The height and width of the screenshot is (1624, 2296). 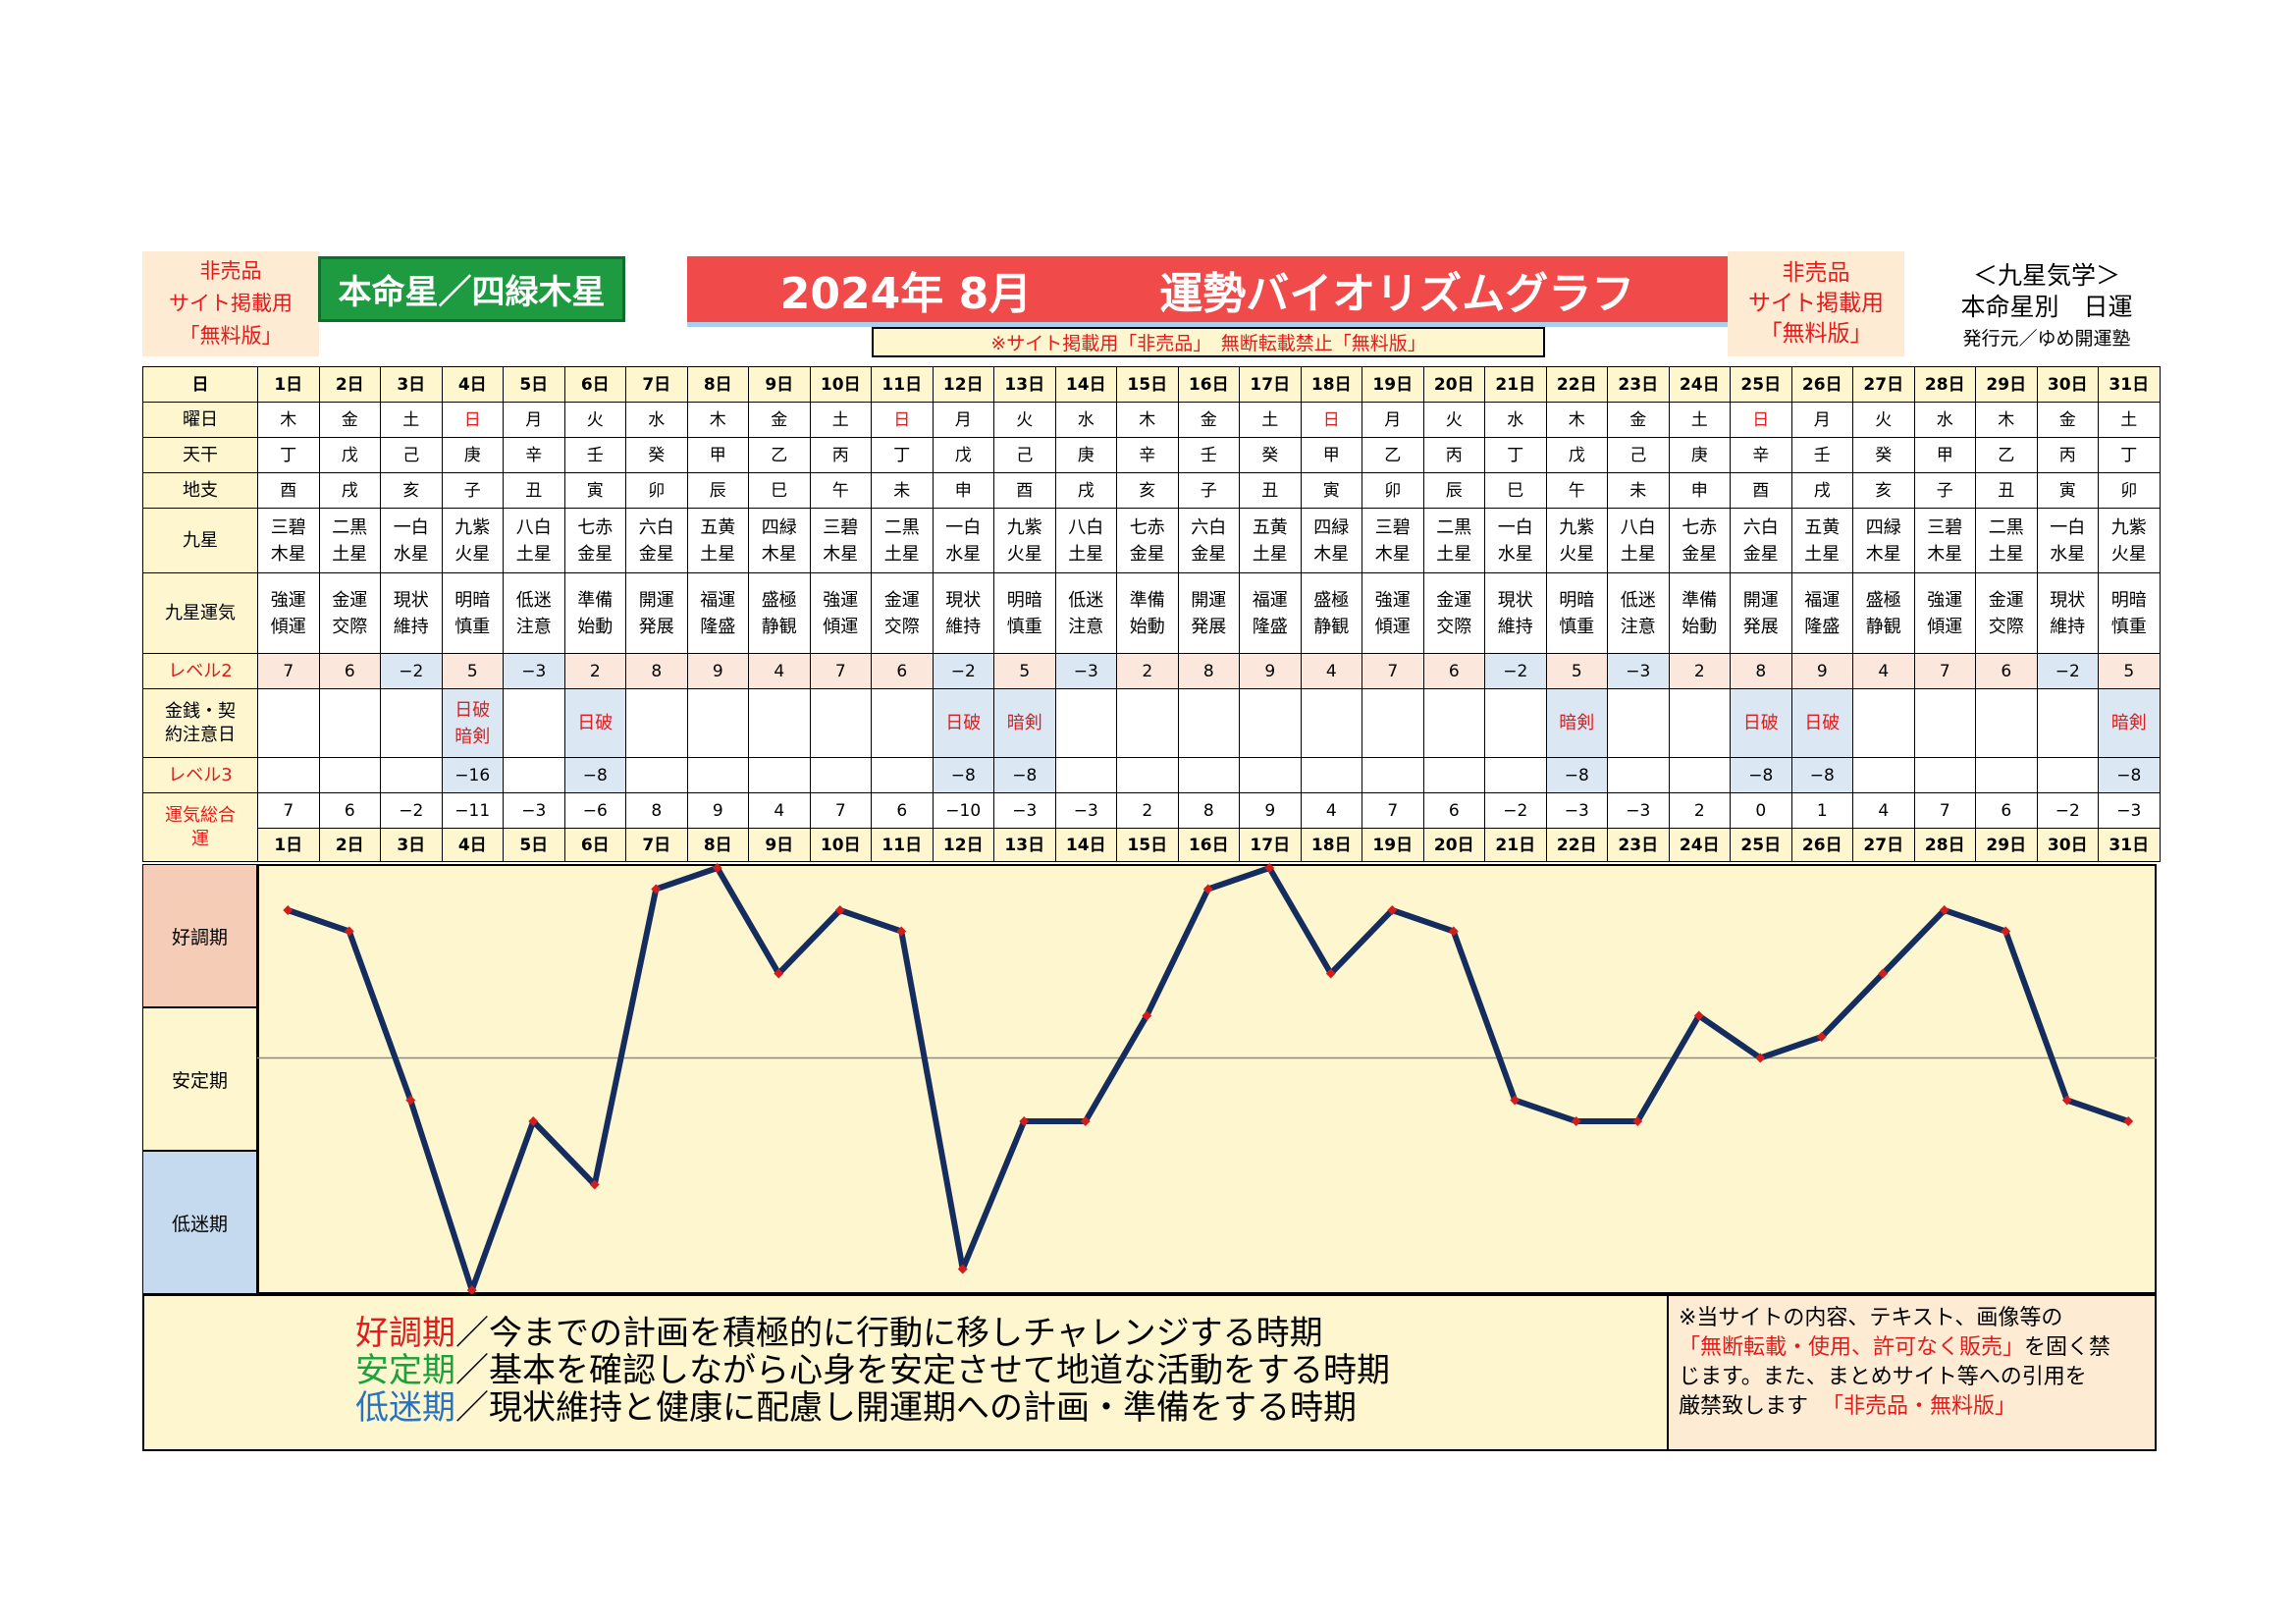 What do you see at coordinates (1577, 671) in the screenshot?
I see `cell-level2-22: 5` at bounding box center [1577, 671].